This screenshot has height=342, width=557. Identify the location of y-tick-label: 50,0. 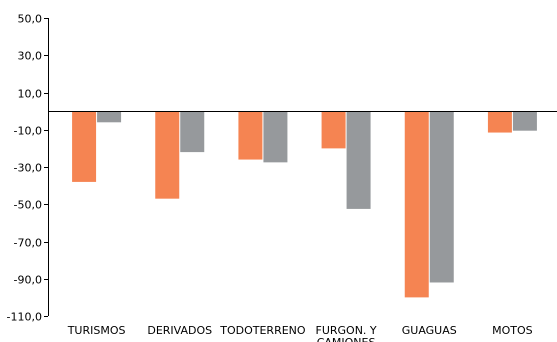
(30, 19).